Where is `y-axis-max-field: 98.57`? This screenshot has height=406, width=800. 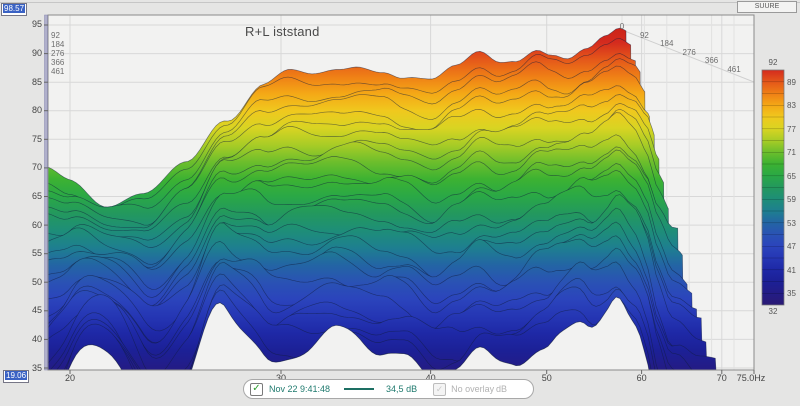
y-axis-max-field: 98.57 is located at coordinates (14, 9).